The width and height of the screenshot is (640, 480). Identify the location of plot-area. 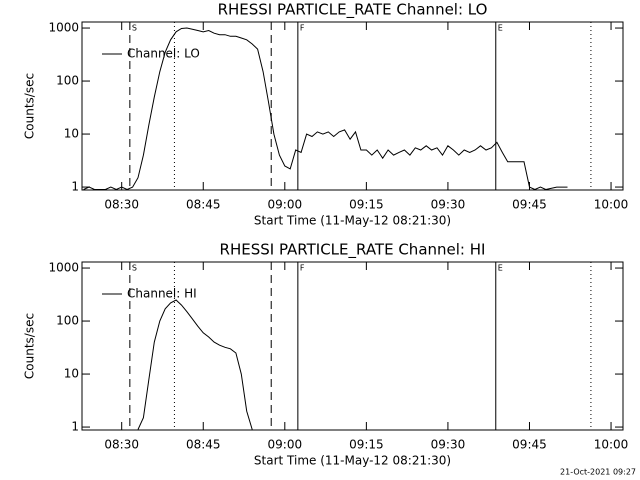
(195, 364).